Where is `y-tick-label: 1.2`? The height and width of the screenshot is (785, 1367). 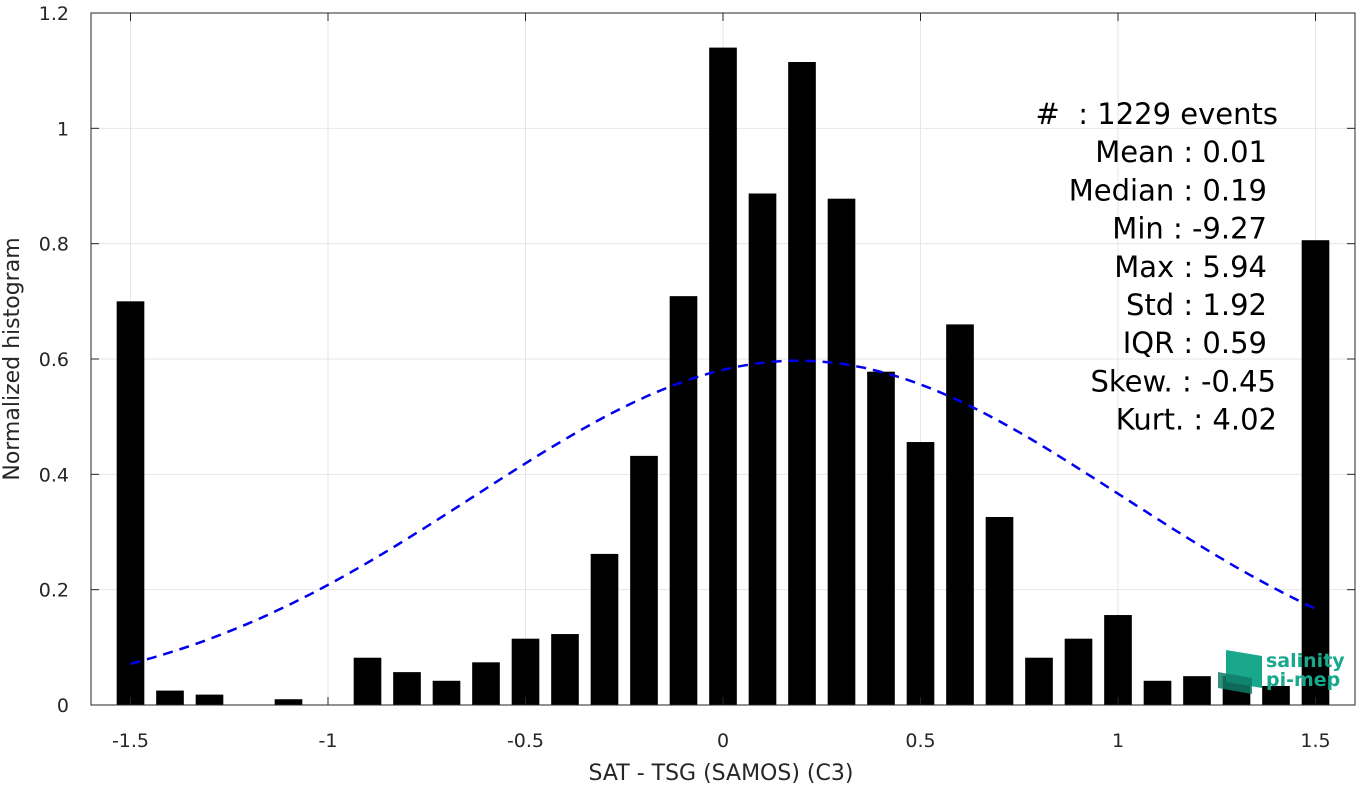 y-tick-label: 1.2 is located at coordinates (54, 14).